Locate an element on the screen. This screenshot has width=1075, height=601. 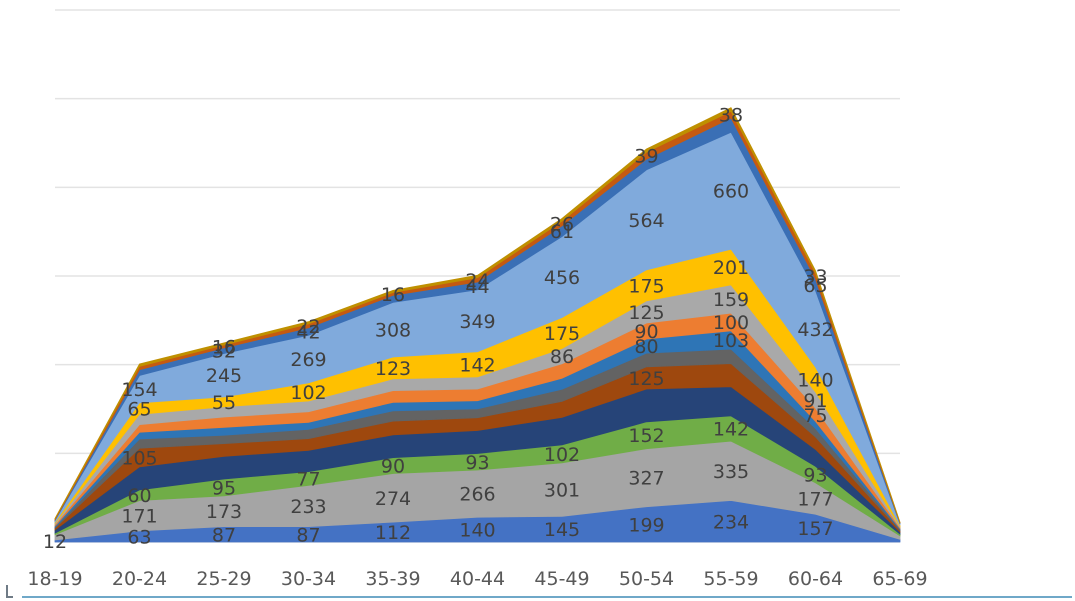
x-tick-label: 30-34 is located at coordinates (308, 579).